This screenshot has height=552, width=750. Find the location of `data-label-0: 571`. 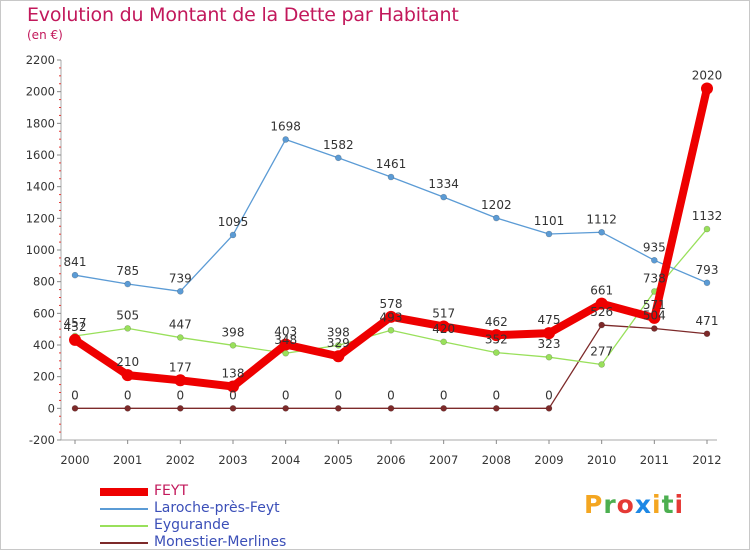

data-label-0: 571 is located at coordinates (654, 305).